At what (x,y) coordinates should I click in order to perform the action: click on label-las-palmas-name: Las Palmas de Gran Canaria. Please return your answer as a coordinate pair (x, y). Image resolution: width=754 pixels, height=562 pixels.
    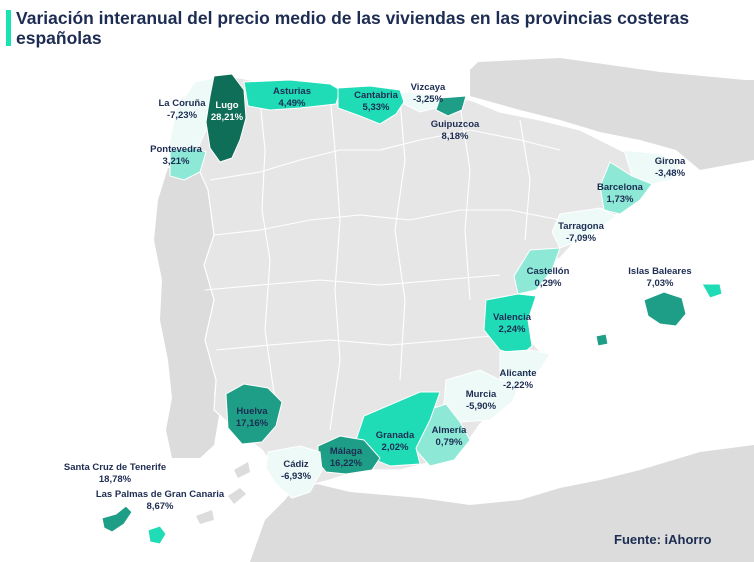
    Looking at the image, I should click on (160, 494).